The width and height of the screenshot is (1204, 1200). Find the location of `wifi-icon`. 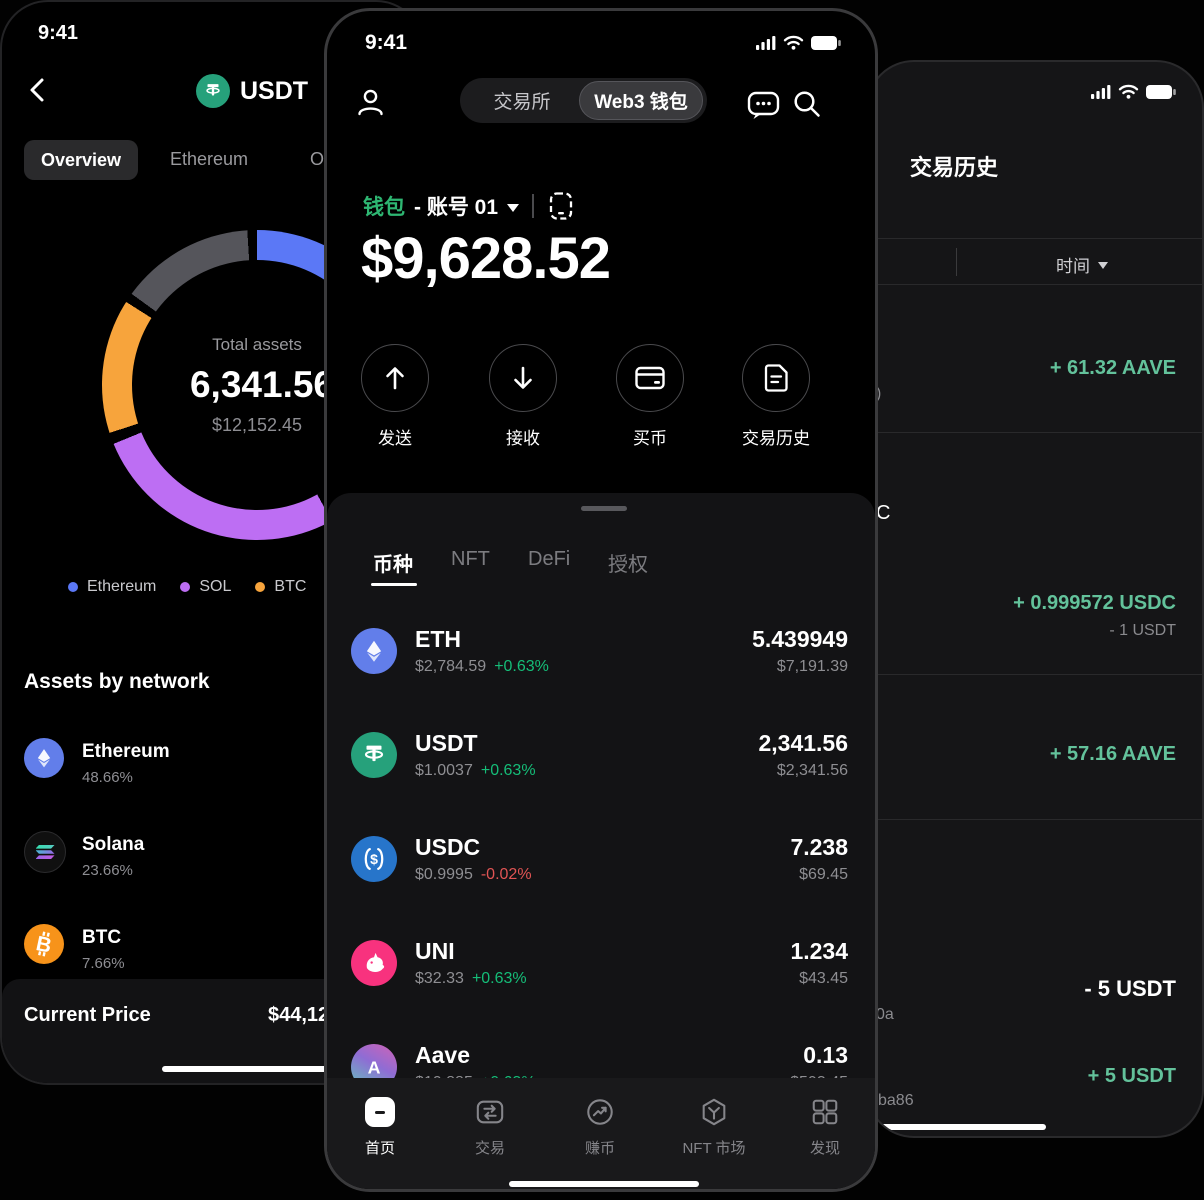

wifi-icon is located at coordinates (793, 42).